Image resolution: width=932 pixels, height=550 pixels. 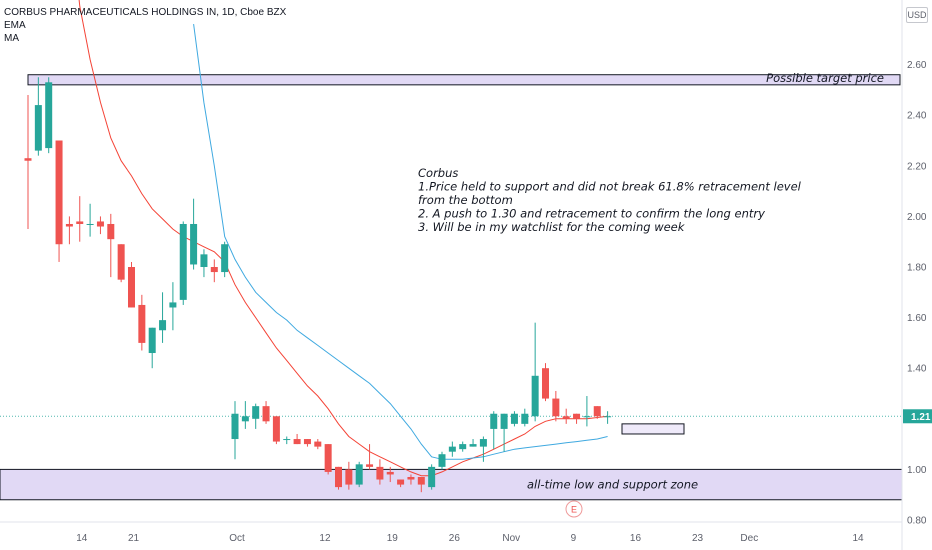 I want to click on last-price-label: 1.21, so click(x=921, y=417).